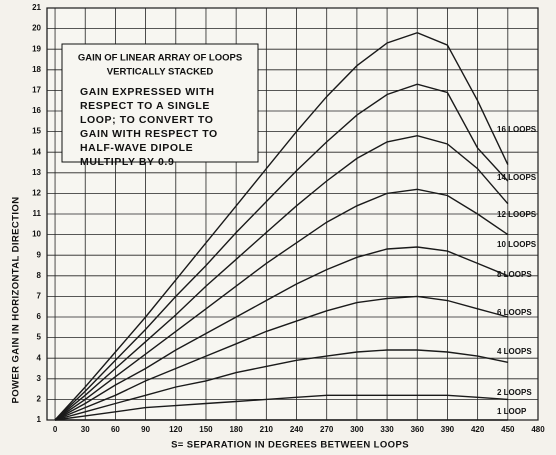  What do you see at coordinates (55, 429) in the screenshot?
I see `x-tick-label: 0` at bounding box center [55, 429].